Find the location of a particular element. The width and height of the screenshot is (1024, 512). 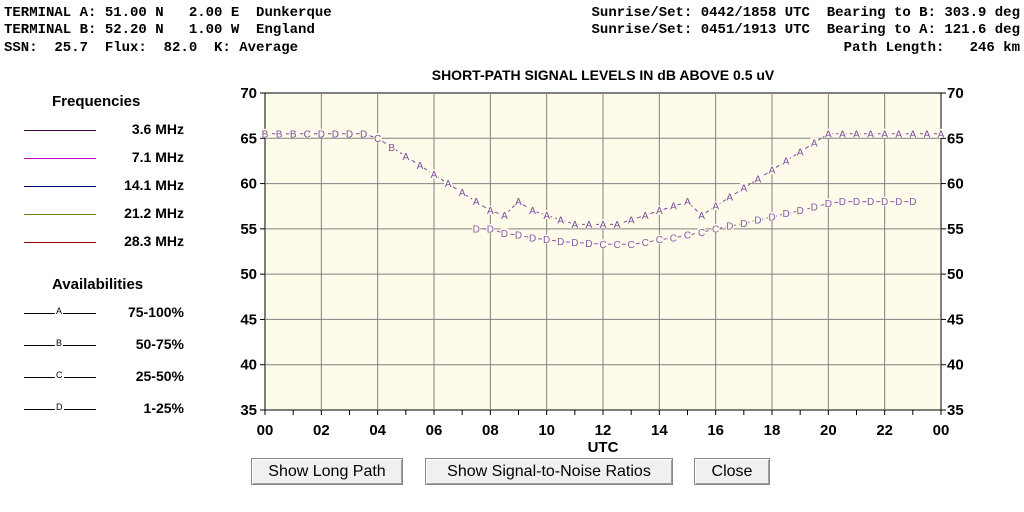

frequency-label: 7.1 MHz is located at coordinates (157, 157).